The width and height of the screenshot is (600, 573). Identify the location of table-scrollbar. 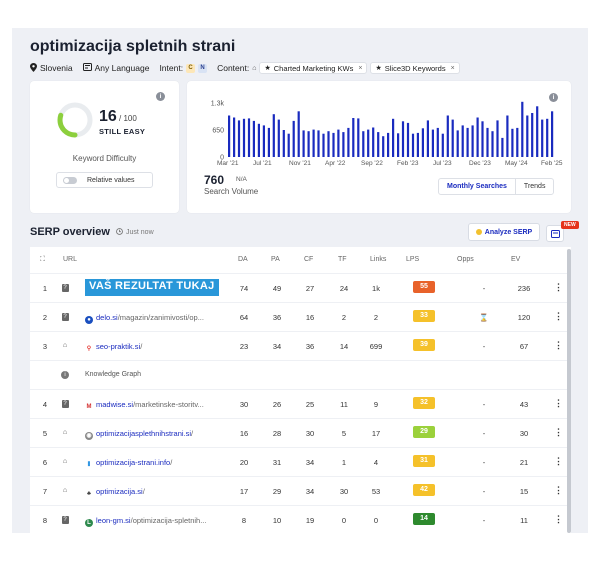
(569, 391).